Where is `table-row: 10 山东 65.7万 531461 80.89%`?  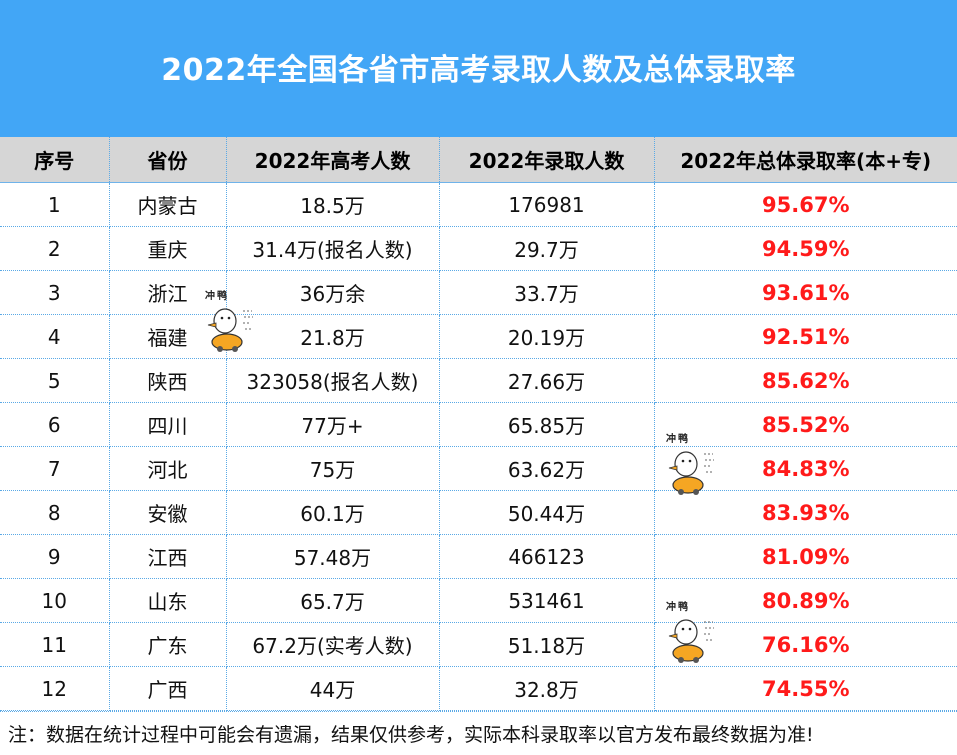
table-row: 10 山东 65.7万 531461 80.89% is located at coordinates (478, 600).